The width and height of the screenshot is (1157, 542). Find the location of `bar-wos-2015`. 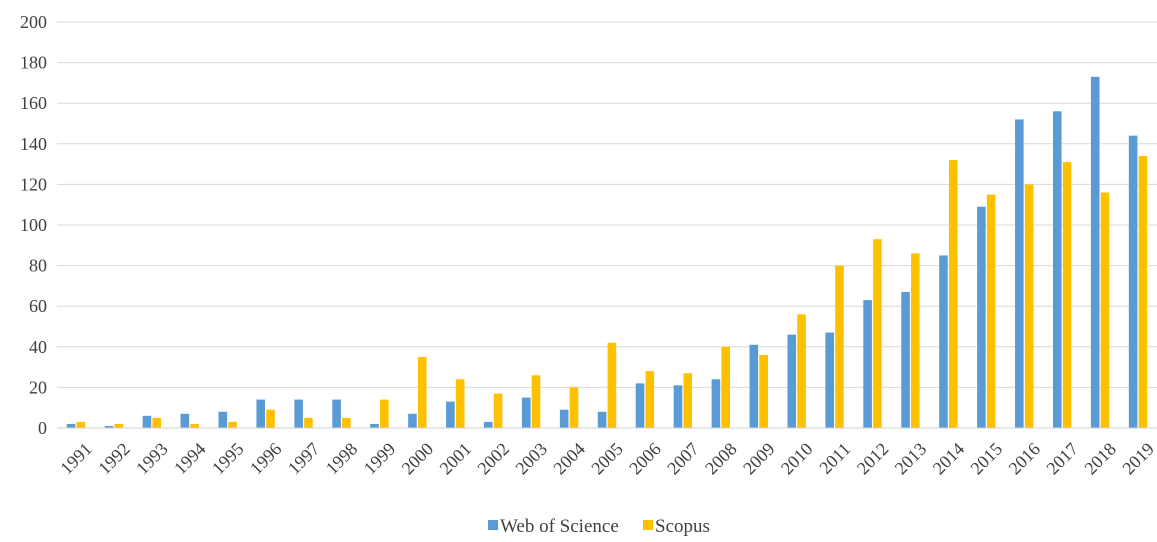

bar-wos-2015 is located at coordinates (981, 317).